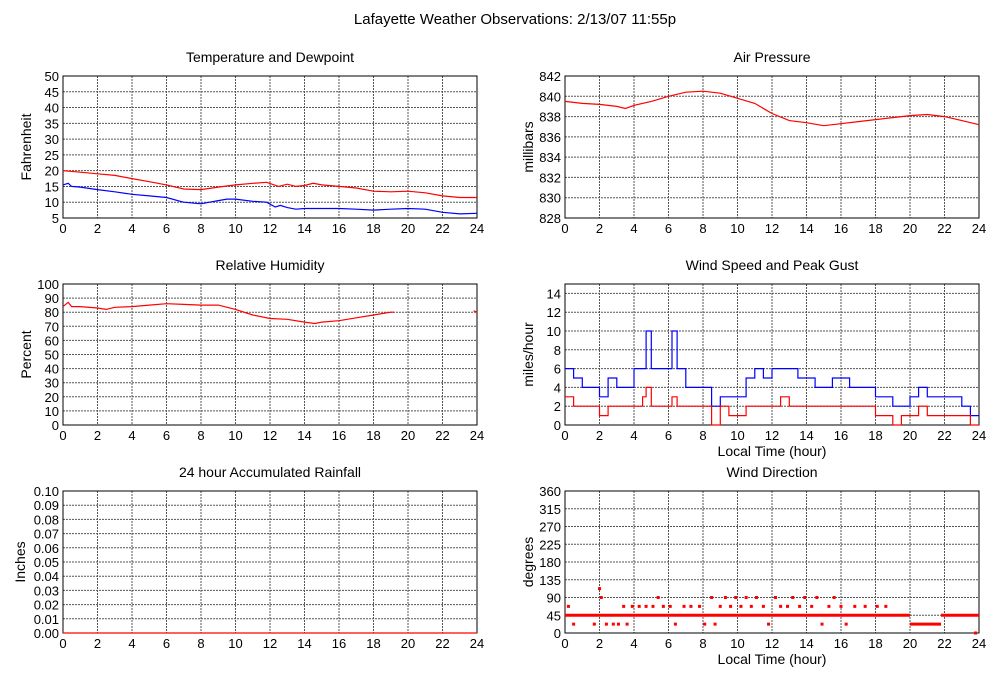 The width and height of the screenshot is (1000, 685). Describe the element at coordinates (270, 265) in the screenshot. I see `chart-title: Relative Humidity` at that location.